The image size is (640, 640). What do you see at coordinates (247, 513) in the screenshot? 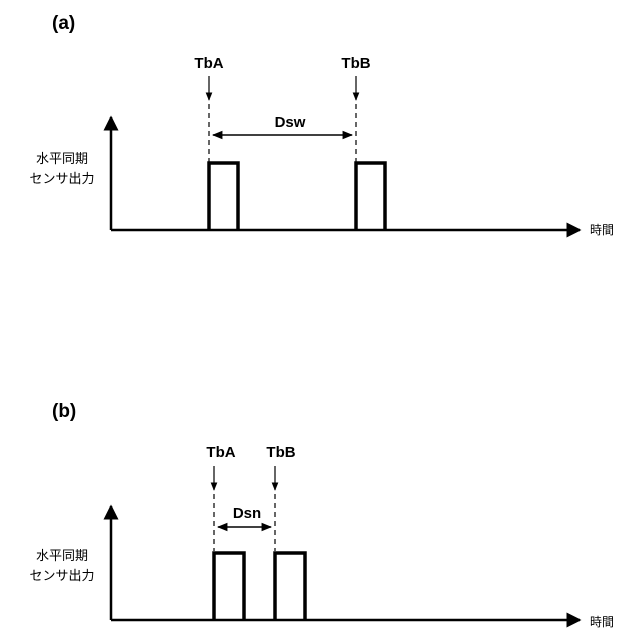
I see `panel-b-interval-label: Dsn` at bounding box center [247, 513].